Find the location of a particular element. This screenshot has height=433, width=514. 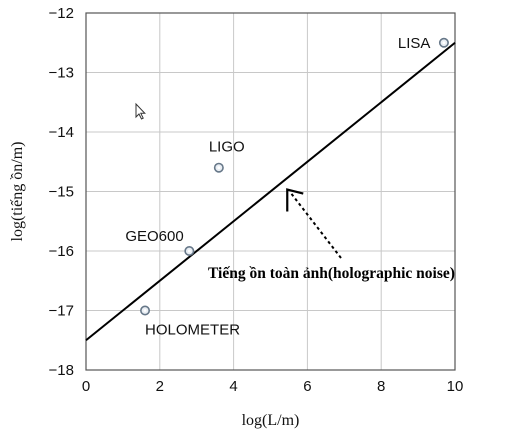

annotation: Tiếng ồn toàn ảnh(holographic noise) is located at coordinates (331, 235).